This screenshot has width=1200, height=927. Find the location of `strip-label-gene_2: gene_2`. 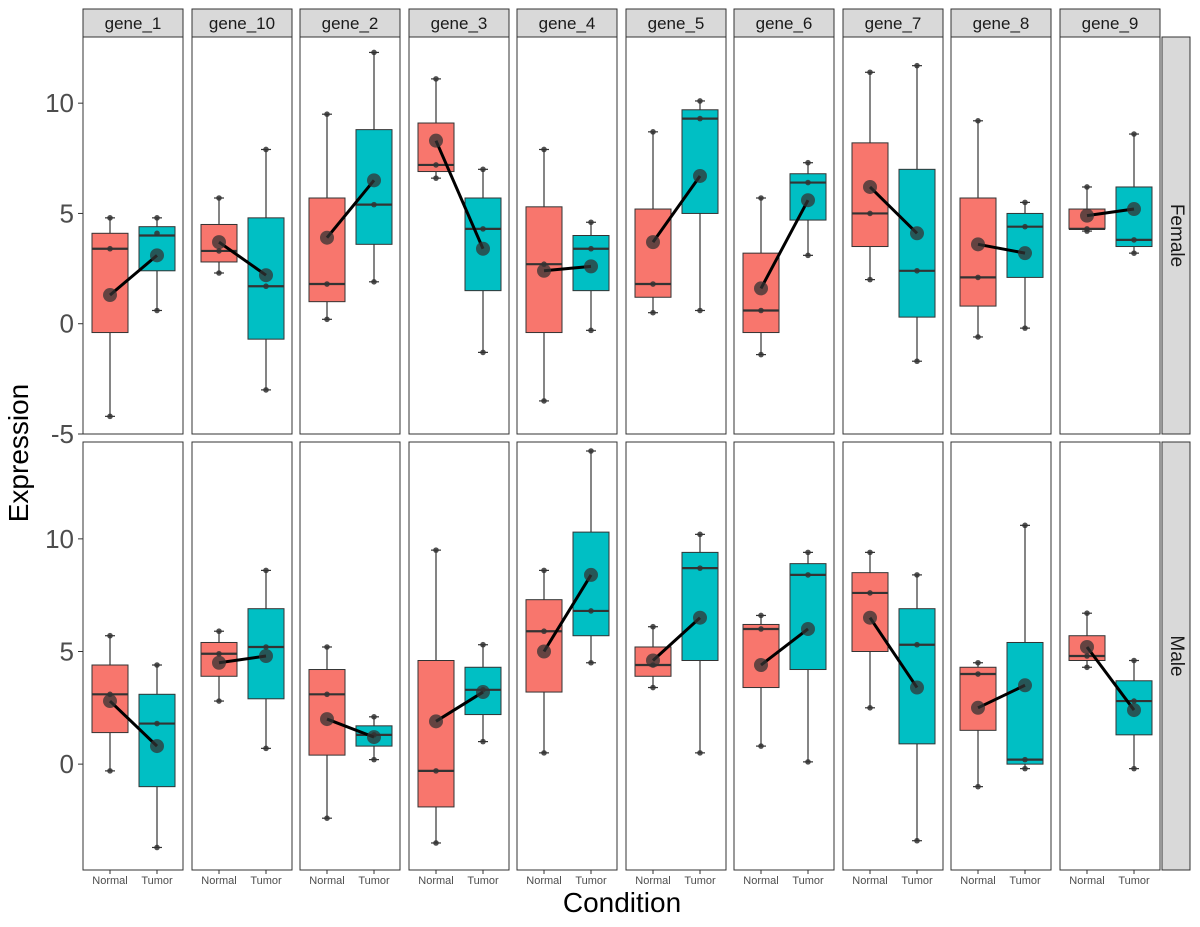

strip-label-gene_2: gene_2 is located at coordinates (350, 23).